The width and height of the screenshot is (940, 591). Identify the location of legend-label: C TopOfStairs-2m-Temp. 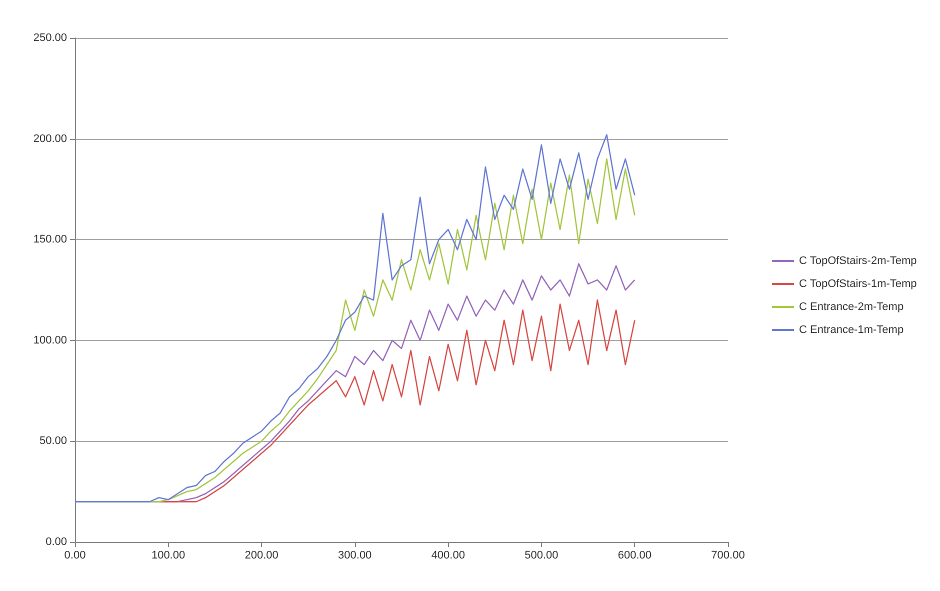
(858, 261).